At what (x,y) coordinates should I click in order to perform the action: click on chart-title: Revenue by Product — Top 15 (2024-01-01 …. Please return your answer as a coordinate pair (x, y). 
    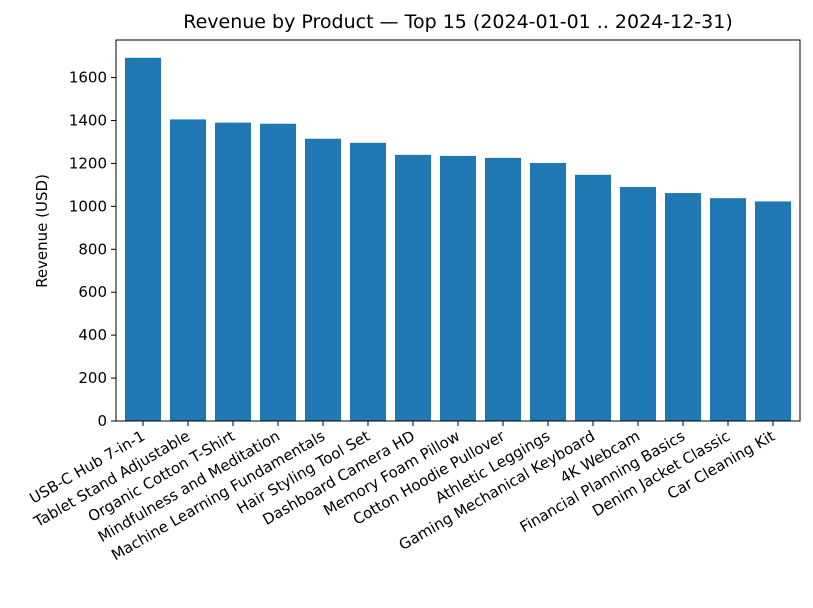
    Looking at the image, I should click on (458, 22).